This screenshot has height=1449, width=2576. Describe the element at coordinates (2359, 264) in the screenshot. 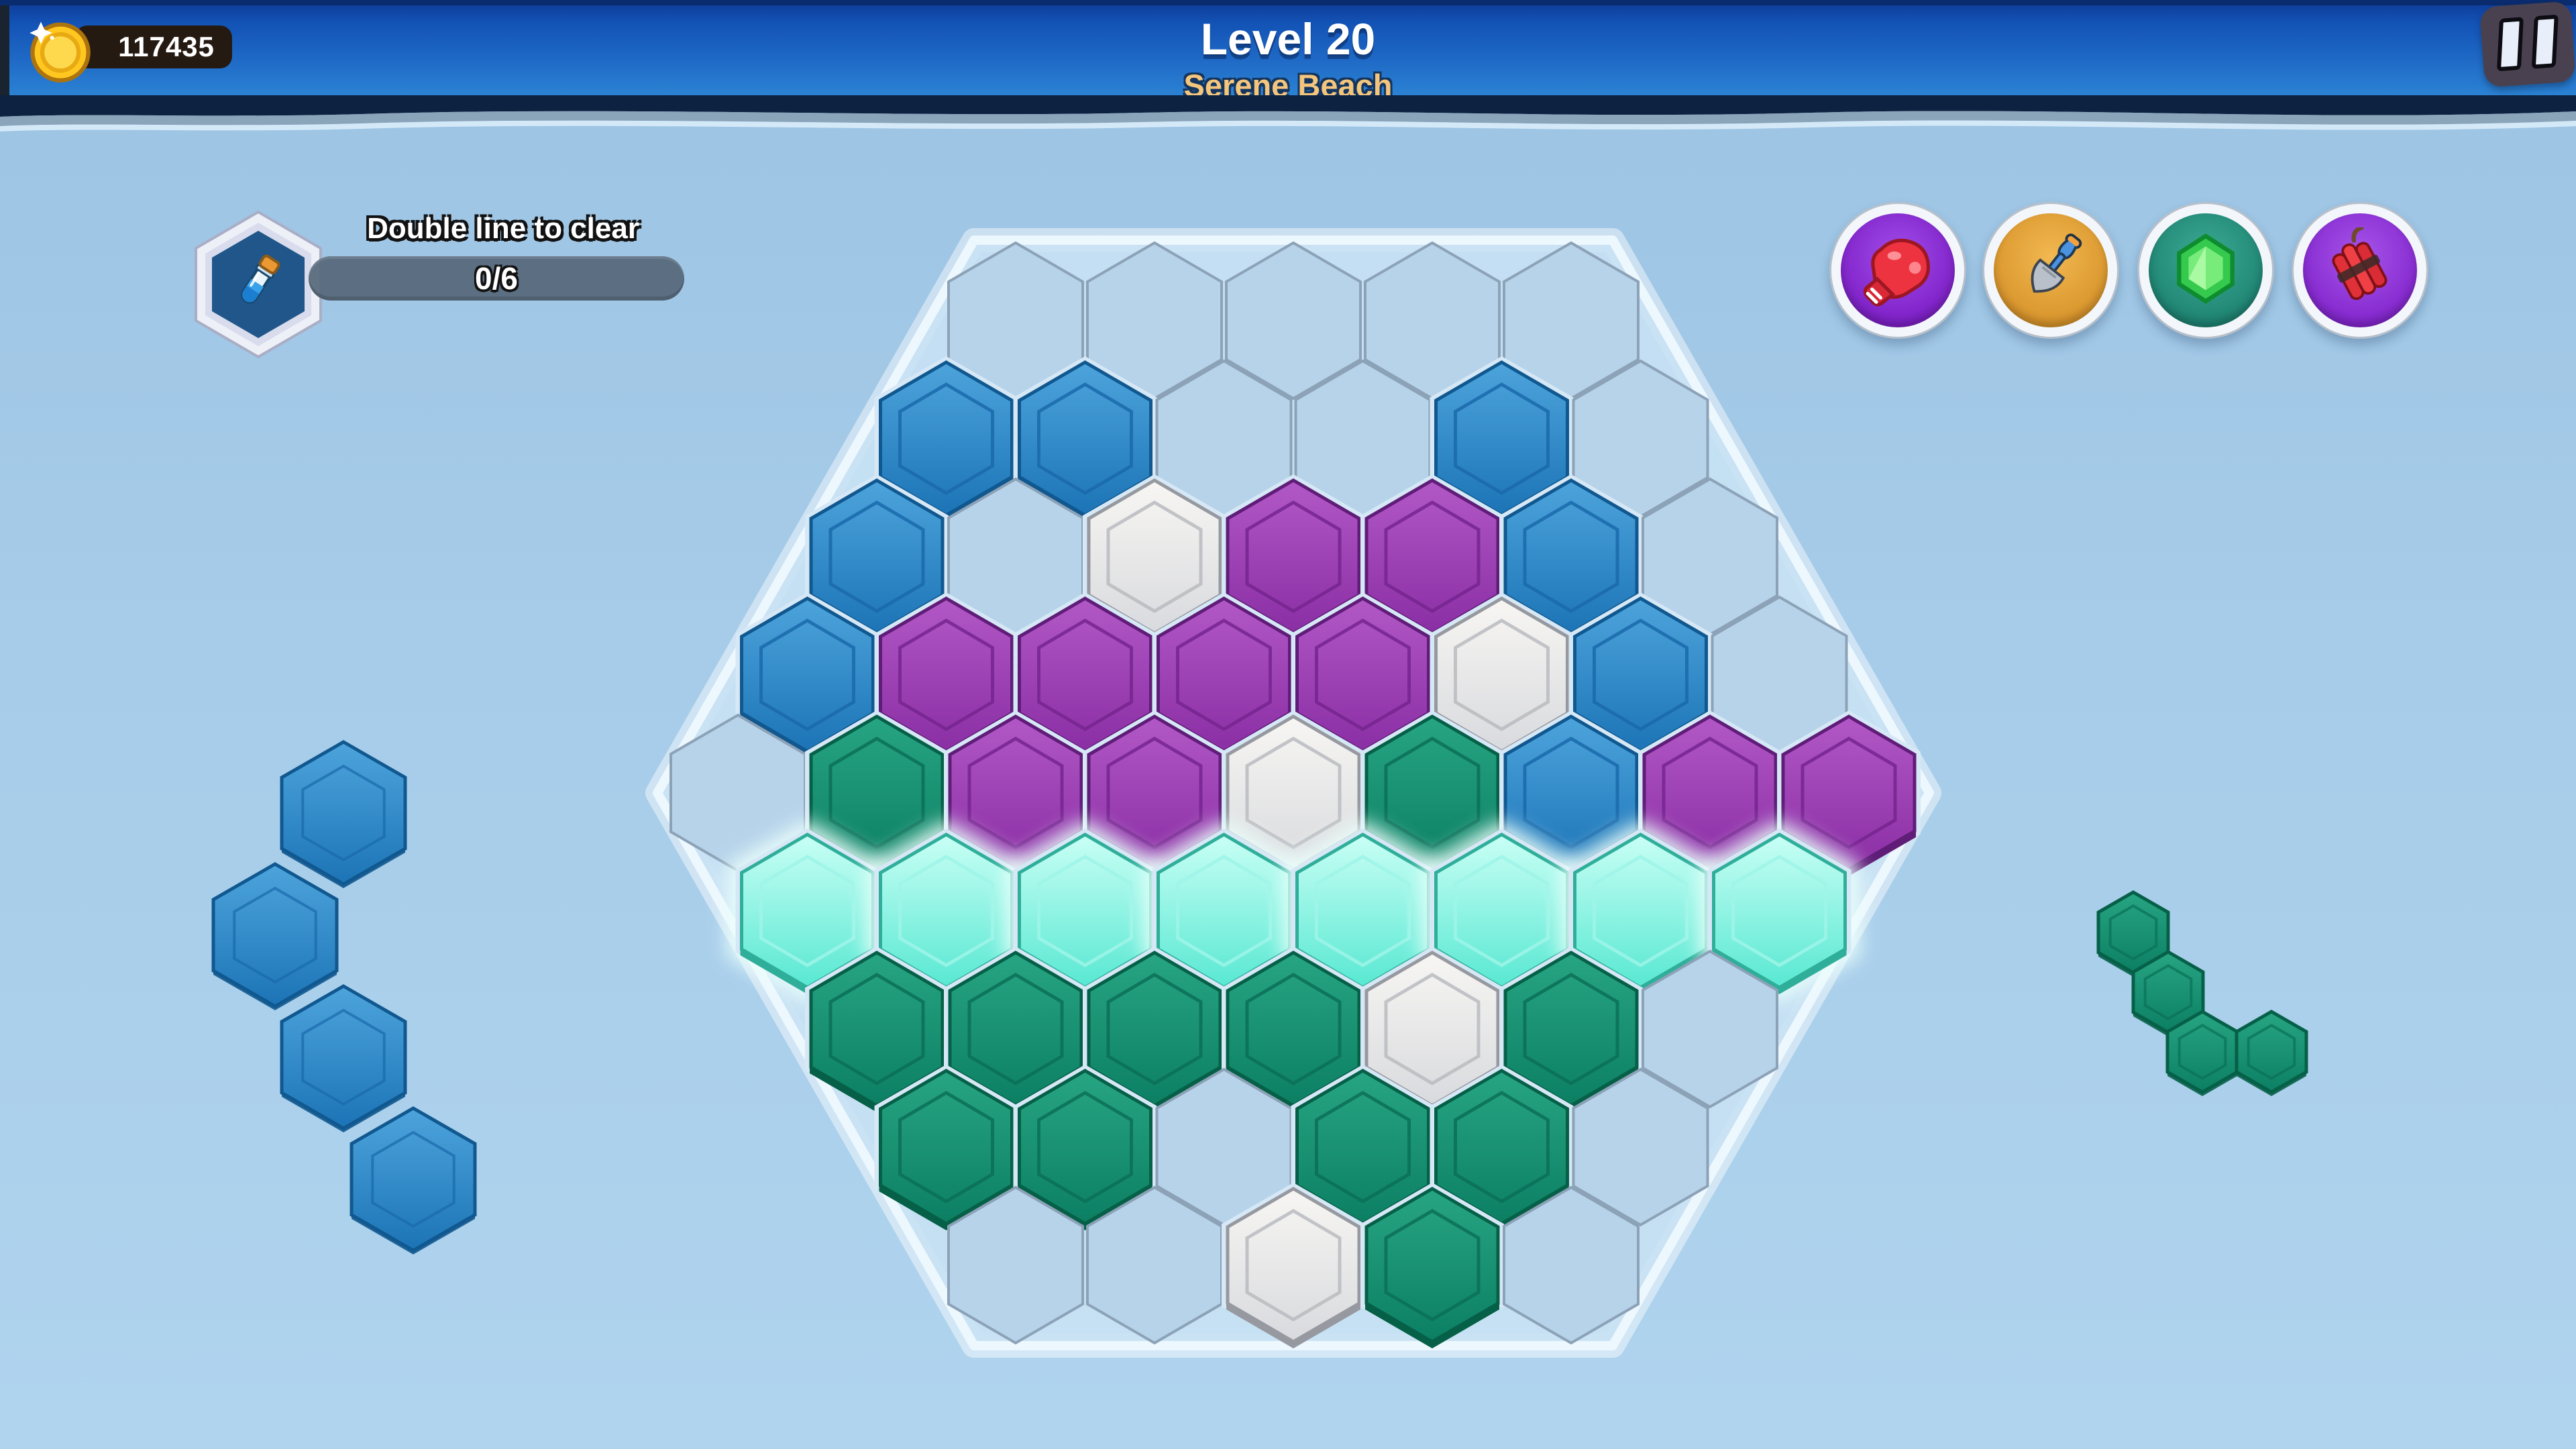

I see `dynamite-icon` at that location.